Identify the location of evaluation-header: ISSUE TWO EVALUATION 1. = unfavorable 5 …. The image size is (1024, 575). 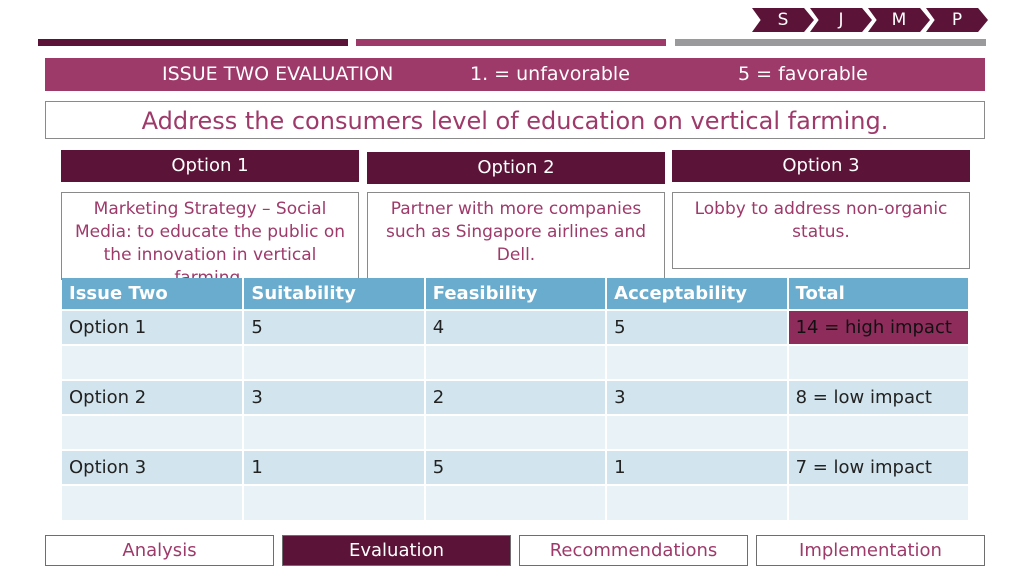
(515, 74).